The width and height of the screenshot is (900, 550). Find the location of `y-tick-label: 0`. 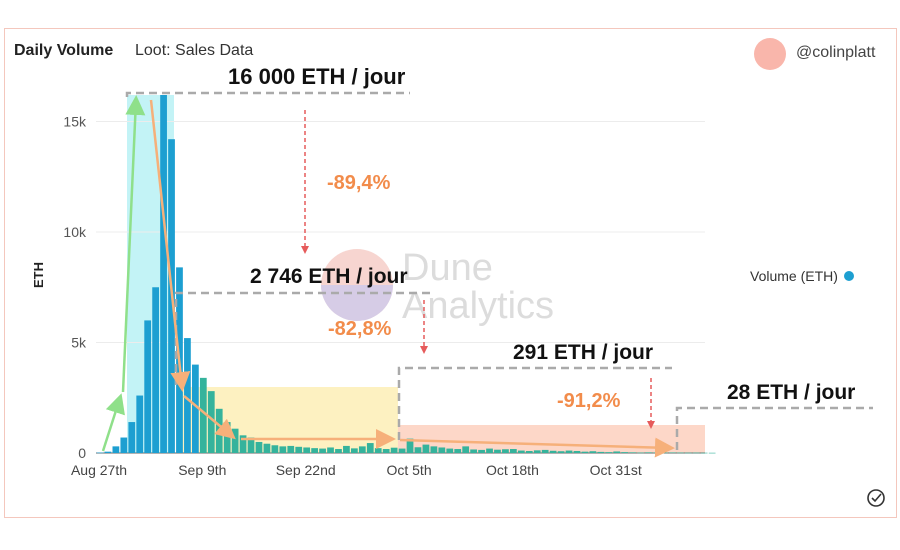

y-tick-label: 0 is located at coordinates (82, 453).